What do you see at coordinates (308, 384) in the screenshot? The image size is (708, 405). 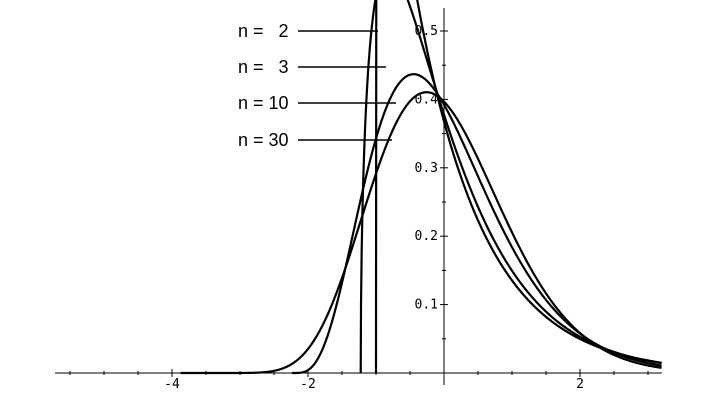 I see `x-tick-label: -2` at bounding box center [308, 384].